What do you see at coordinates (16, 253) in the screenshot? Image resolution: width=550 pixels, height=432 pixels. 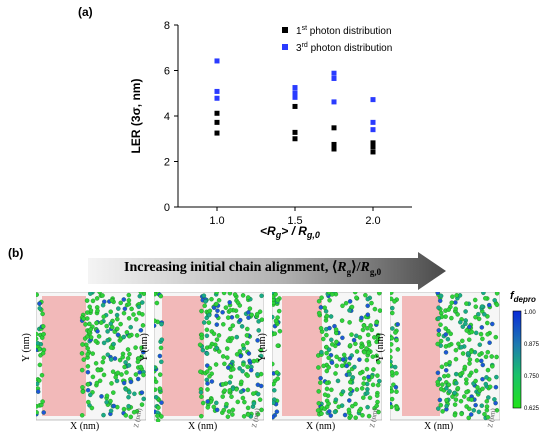 I see `panel-b-label: (b)` at bounding box center [16, 253].